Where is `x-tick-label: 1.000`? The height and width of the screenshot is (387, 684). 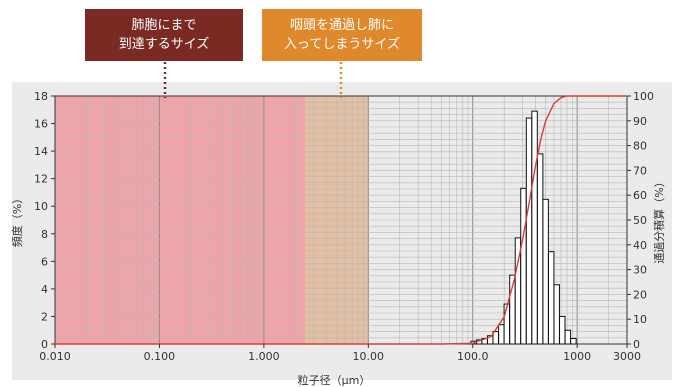
x-tick-label: 1.000 is located at coordinates (264, 356).